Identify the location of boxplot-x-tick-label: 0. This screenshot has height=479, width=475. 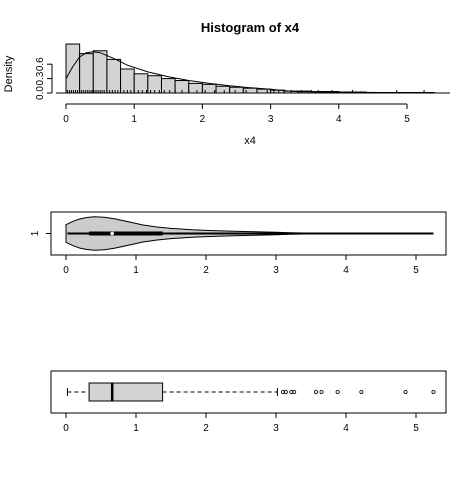
(66, 428).